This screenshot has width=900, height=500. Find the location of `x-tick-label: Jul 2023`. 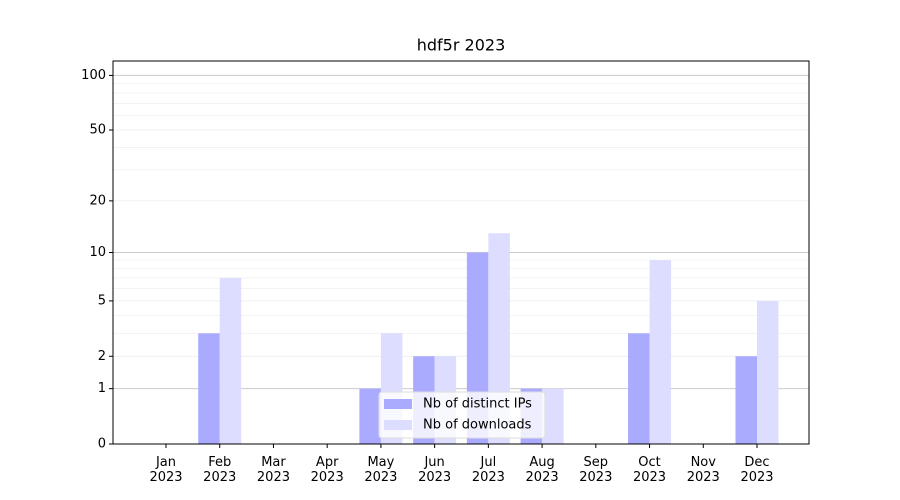

x-tick-label: Jul 2023 is located at coordinates (488, 470).